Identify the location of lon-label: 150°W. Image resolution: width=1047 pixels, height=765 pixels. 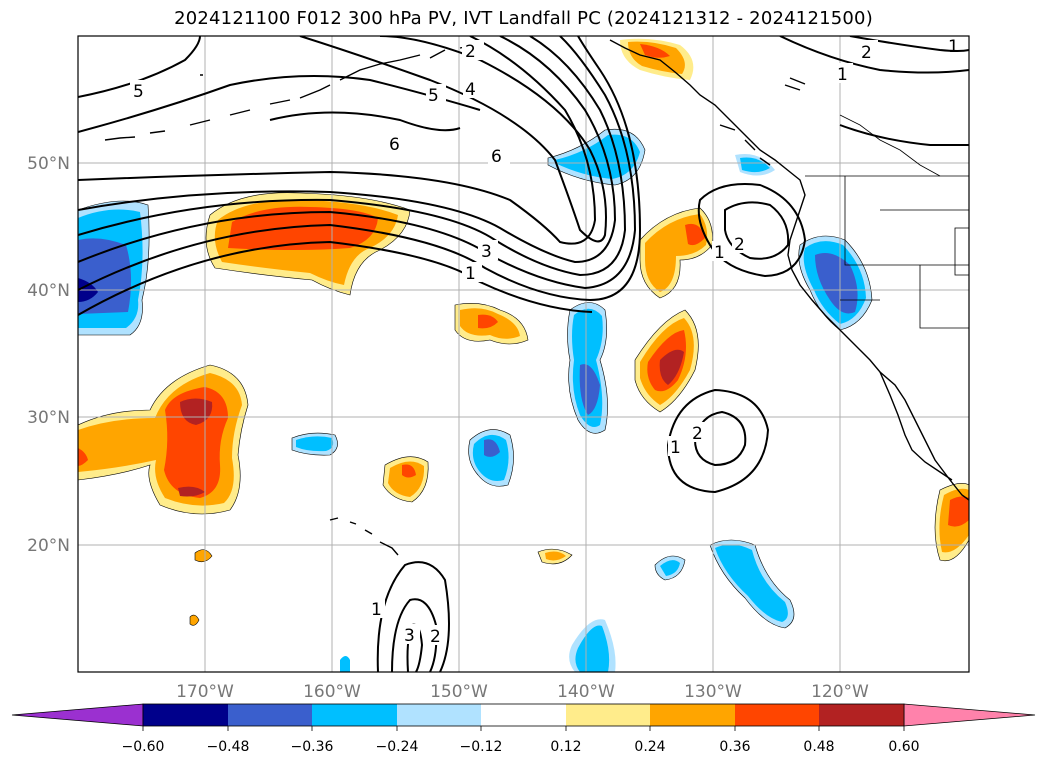
(459, 692).